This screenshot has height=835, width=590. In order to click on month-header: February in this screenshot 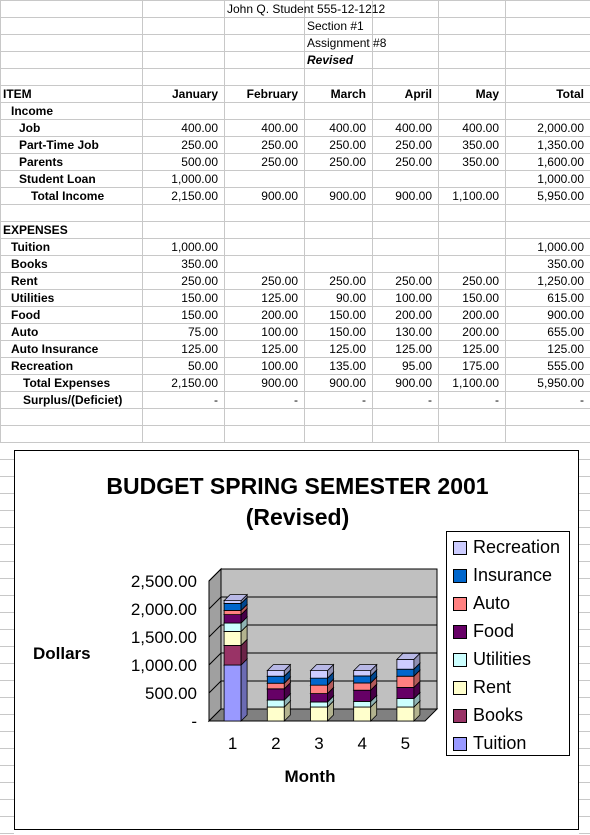, I will do `click(272, 94)`.